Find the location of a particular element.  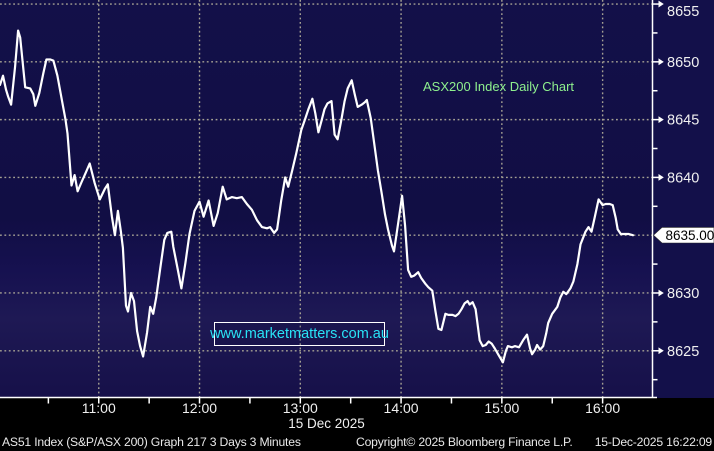

y-axis-label: 8655 is located at coordinates (683, 12).